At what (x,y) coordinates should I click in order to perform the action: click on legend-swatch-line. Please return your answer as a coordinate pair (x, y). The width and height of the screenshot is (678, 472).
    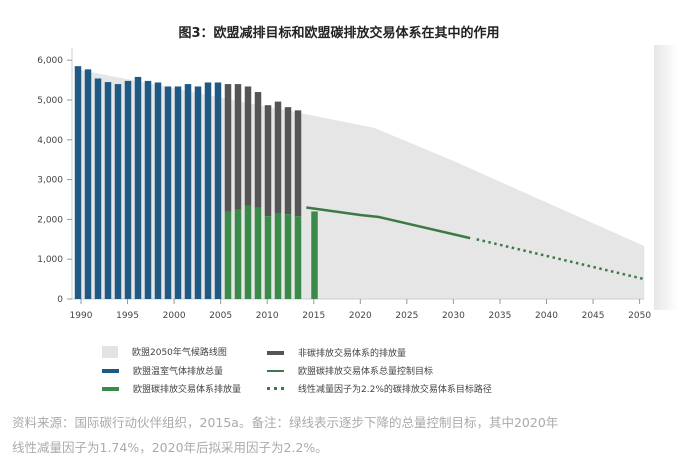
    Looking at the image, I should click on (275, 370).